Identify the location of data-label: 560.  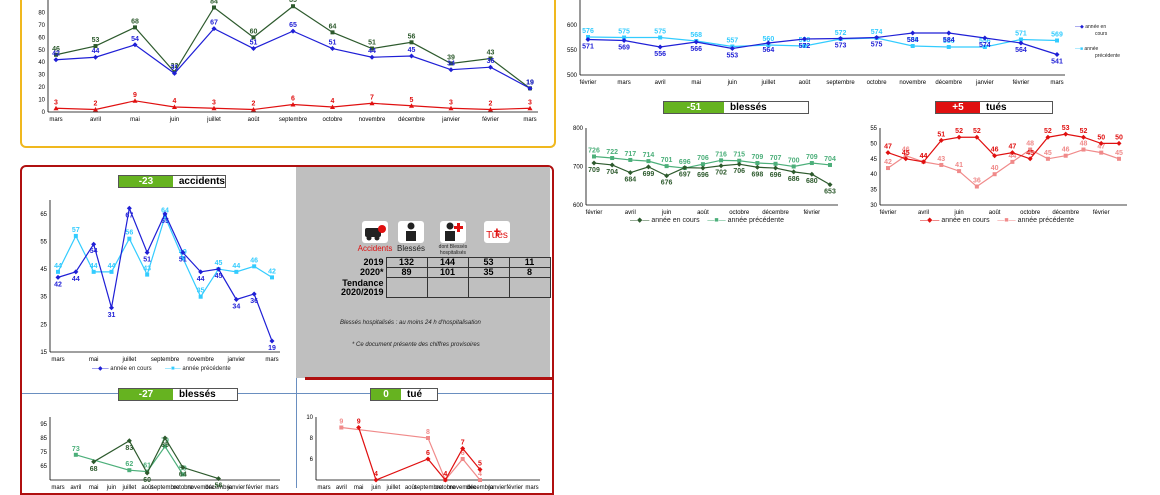
(769, 39).